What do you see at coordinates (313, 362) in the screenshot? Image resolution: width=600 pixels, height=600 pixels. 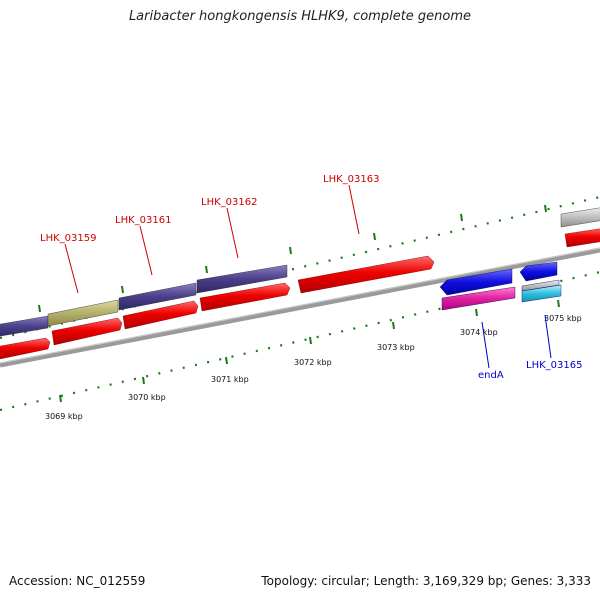 I see `ruler-label: 3072 kbp` at bounding box center [313, 362].